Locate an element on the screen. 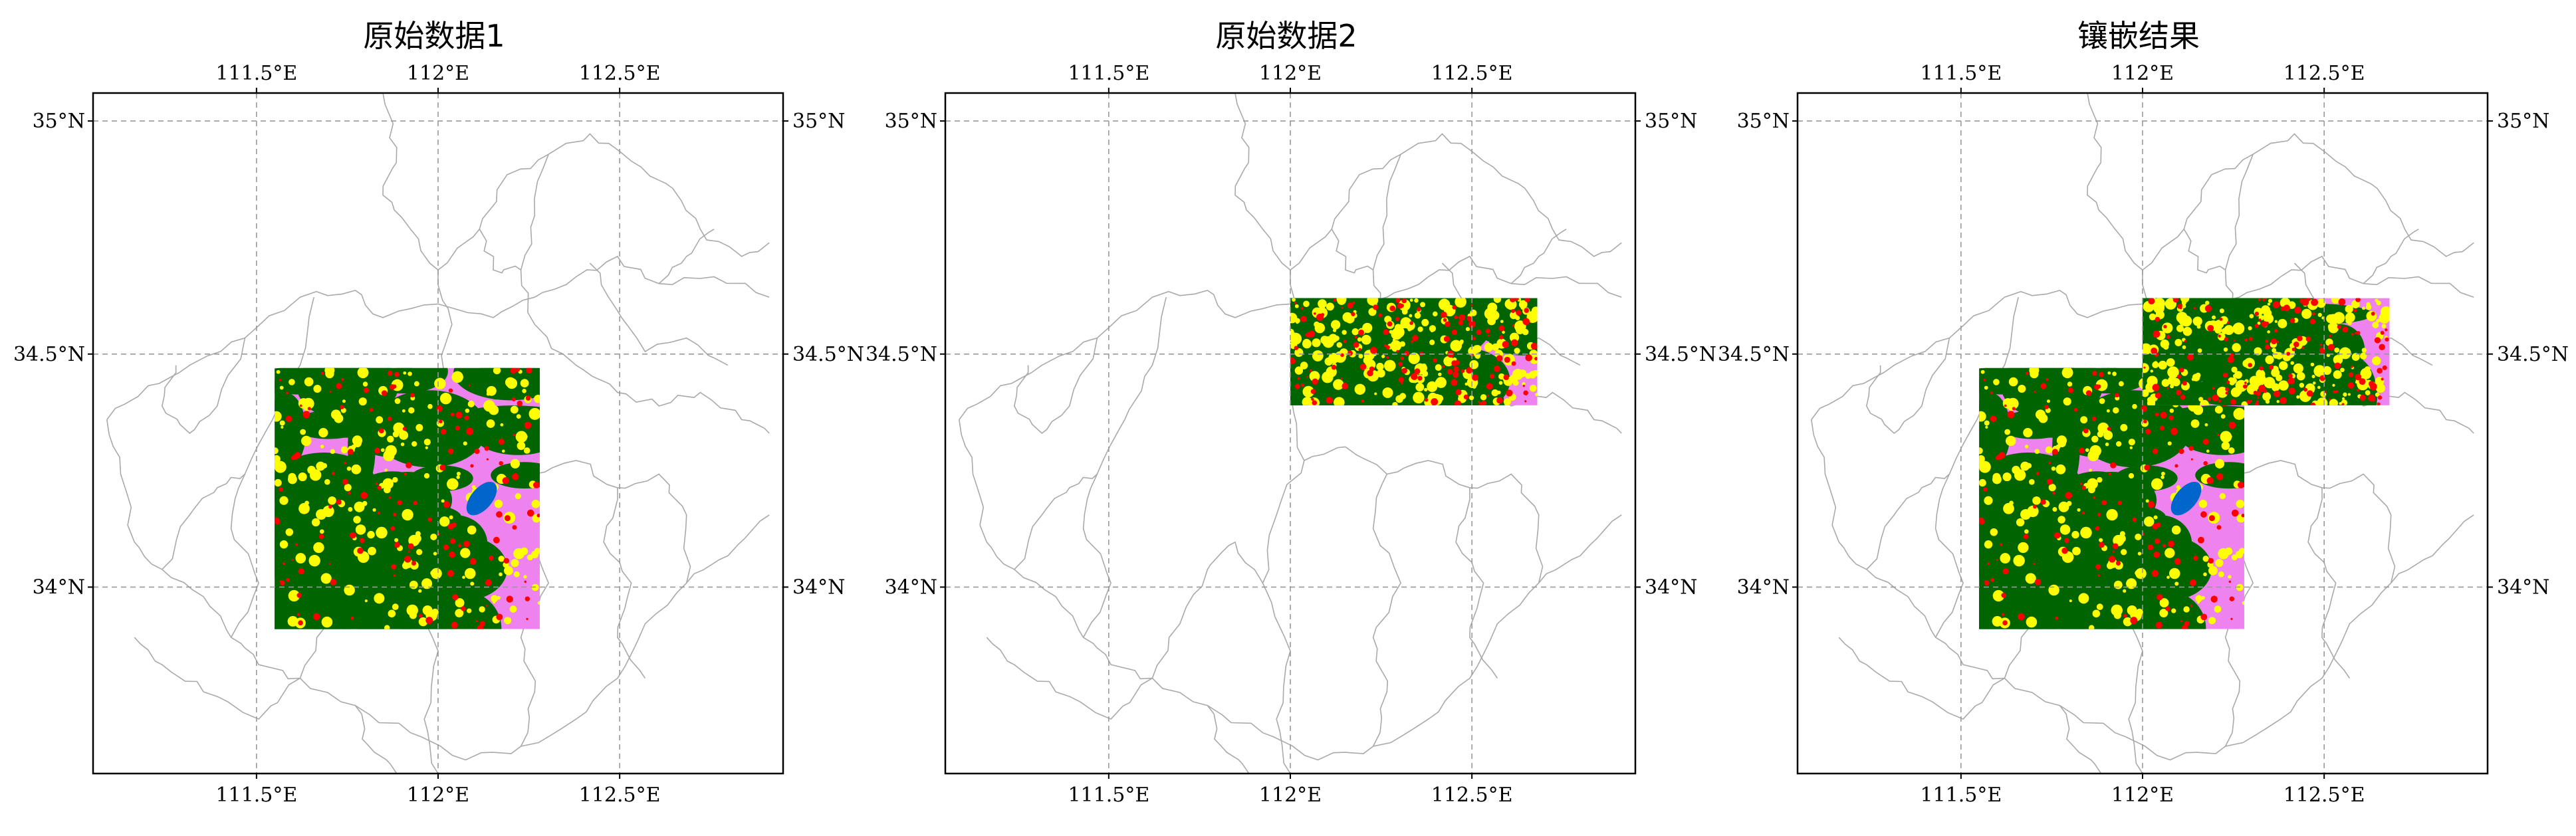  water-body is located at coordinates (481, 499).